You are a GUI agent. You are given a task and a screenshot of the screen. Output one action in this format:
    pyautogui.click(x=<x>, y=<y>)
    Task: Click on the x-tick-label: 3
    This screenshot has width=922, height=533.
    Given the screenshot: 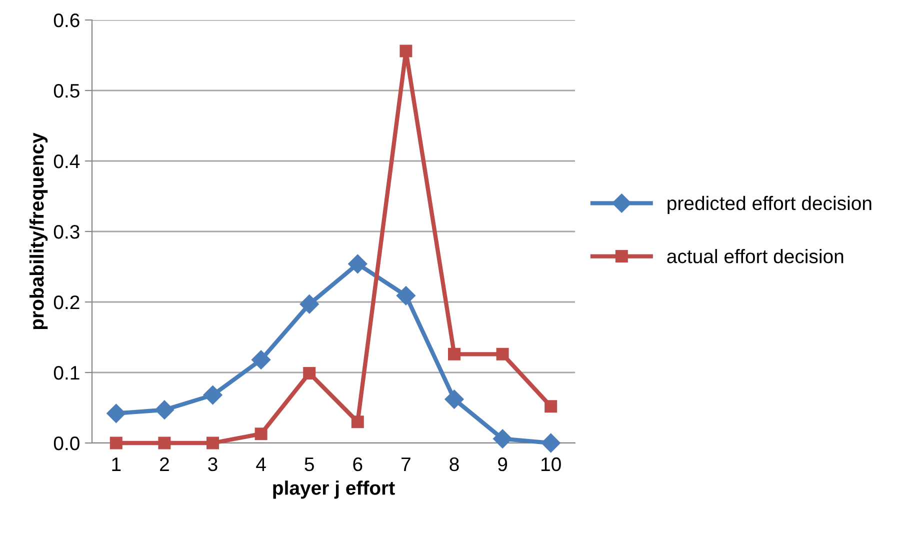 What is the action you would take?
    pyautogui.click(x=213, y=464)
    